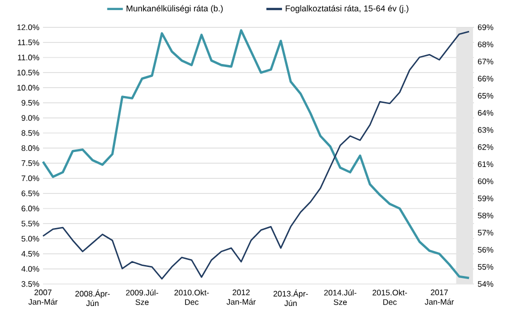 This screenshot has height=321, width=510. Describe the element at coordinates (92, 298) in the screenshot. I see `x-tick-label: 2008.Ápr-Jún` at that location.